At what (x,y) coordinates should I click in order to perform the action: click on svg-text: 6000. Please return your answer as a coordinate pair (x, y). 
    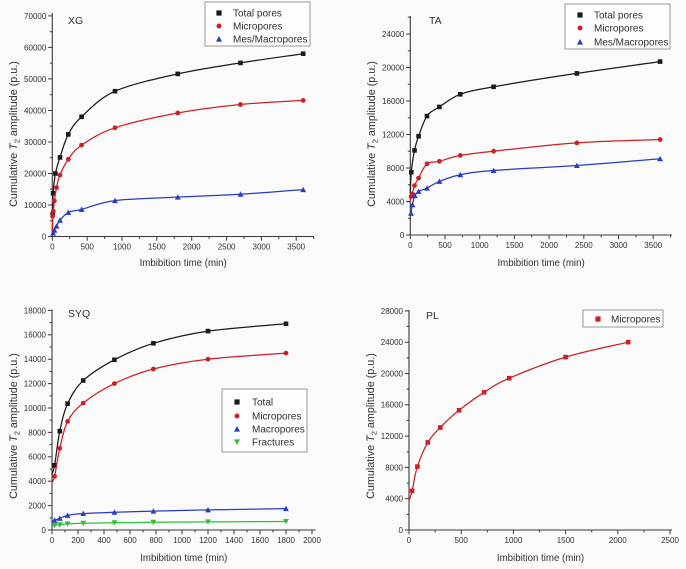
    Looking at the image, I should click on (37, 457).